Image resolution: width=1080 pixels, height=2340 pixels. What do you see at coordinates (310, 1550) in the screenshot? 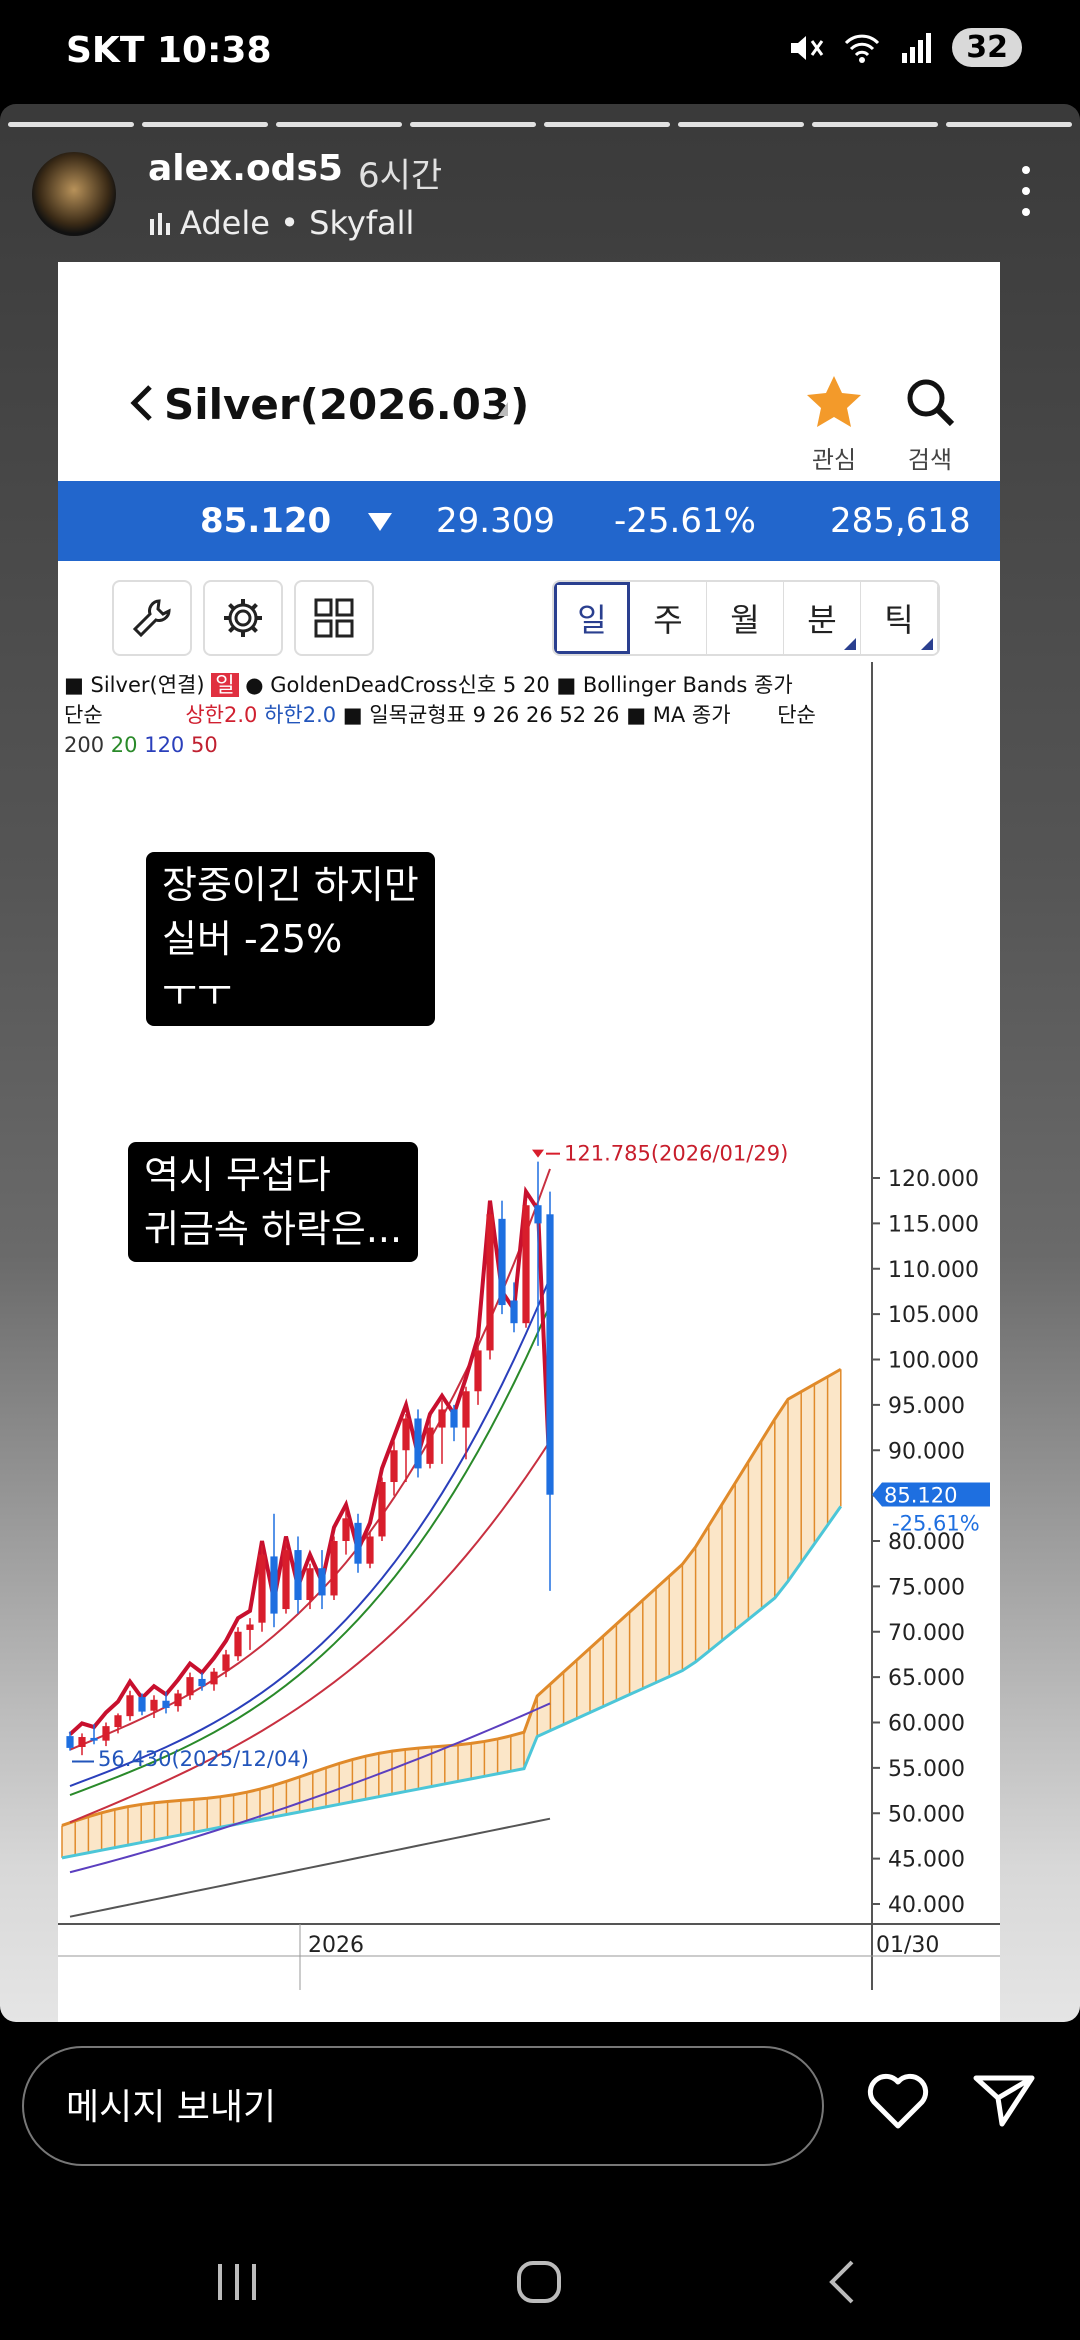
I see `ma-20-line` at bounding box center [310, 1550].